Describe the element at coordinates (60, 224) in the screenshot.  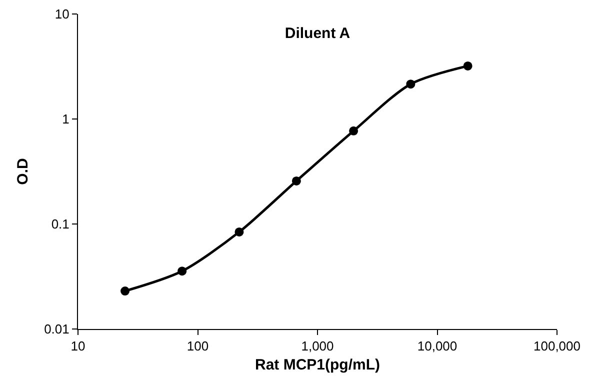
I see `y-tick-label: 0.1` at that location.